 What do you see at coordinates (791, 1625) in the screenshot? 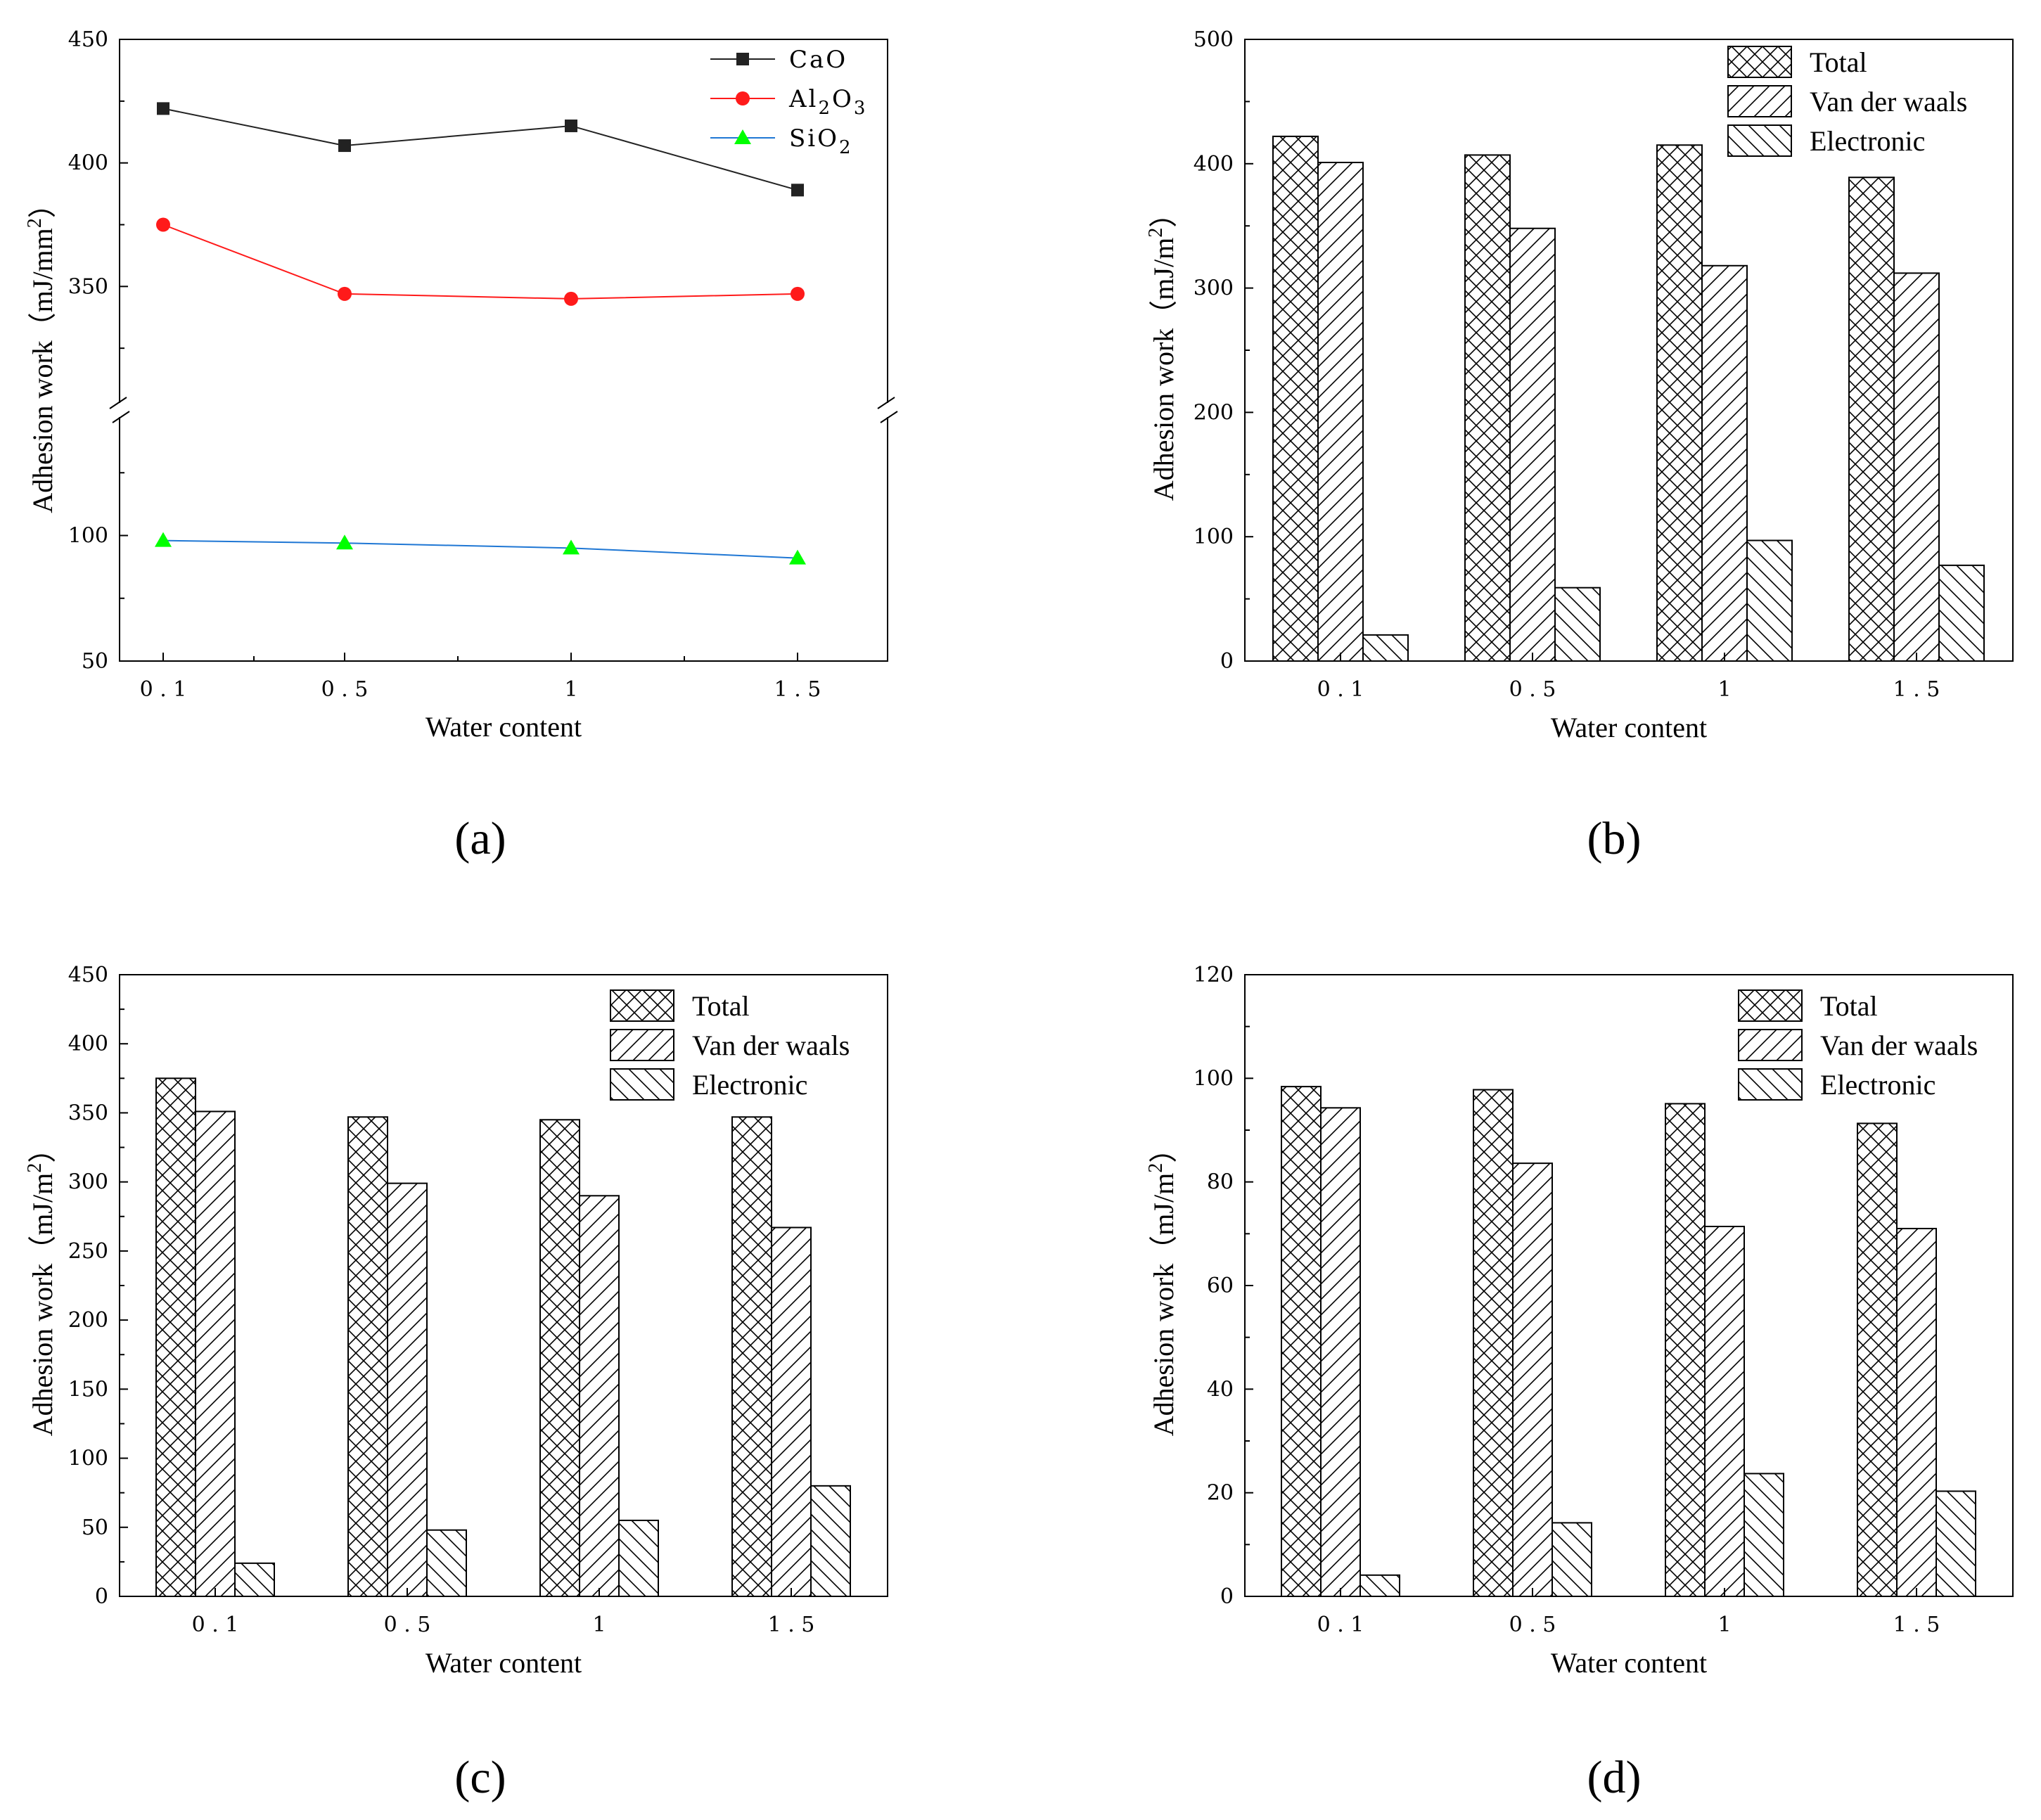
I see `x-tick-label: 1 . 5` at bounding box center [791, 1625].